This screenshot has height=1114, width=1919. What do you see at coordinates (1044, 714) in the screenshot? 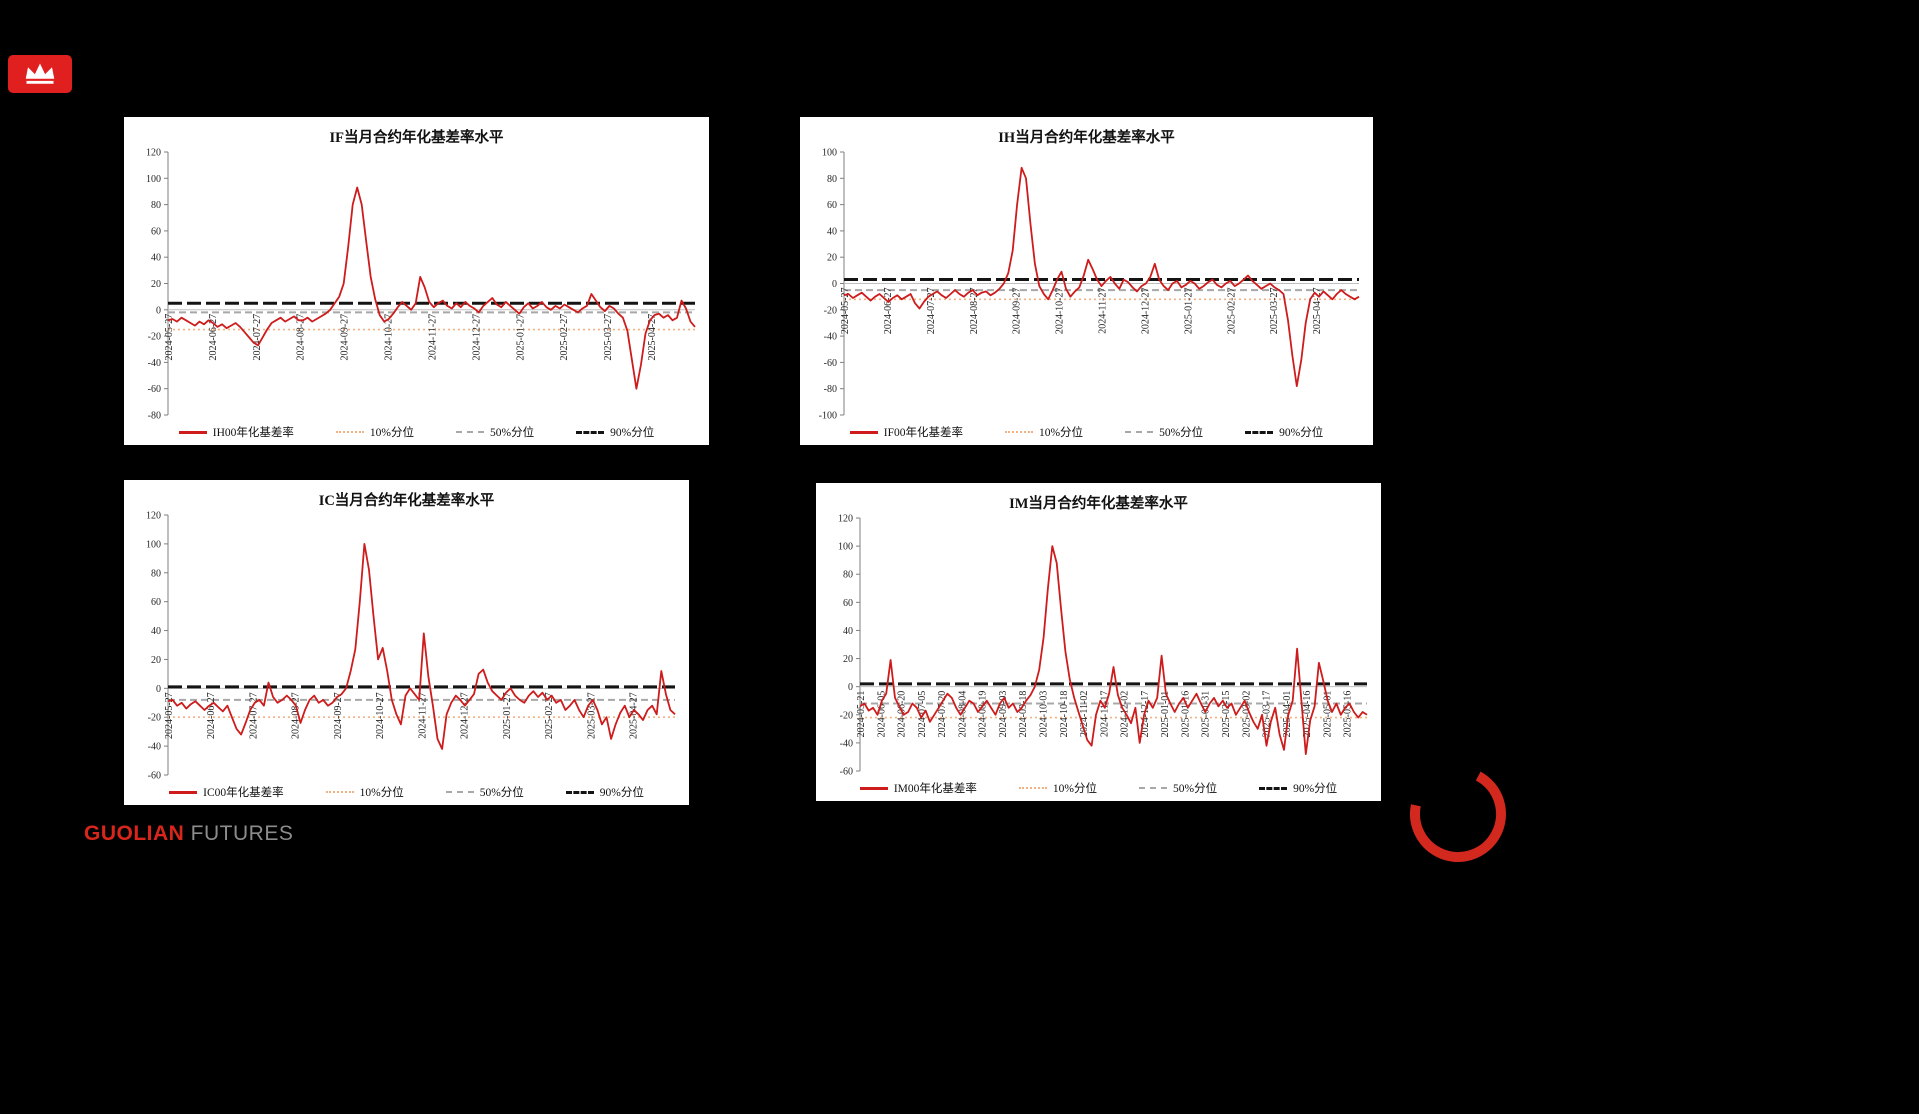
I see `x-tick-label: 2024-10-03` at bounding box center [1044, 714].